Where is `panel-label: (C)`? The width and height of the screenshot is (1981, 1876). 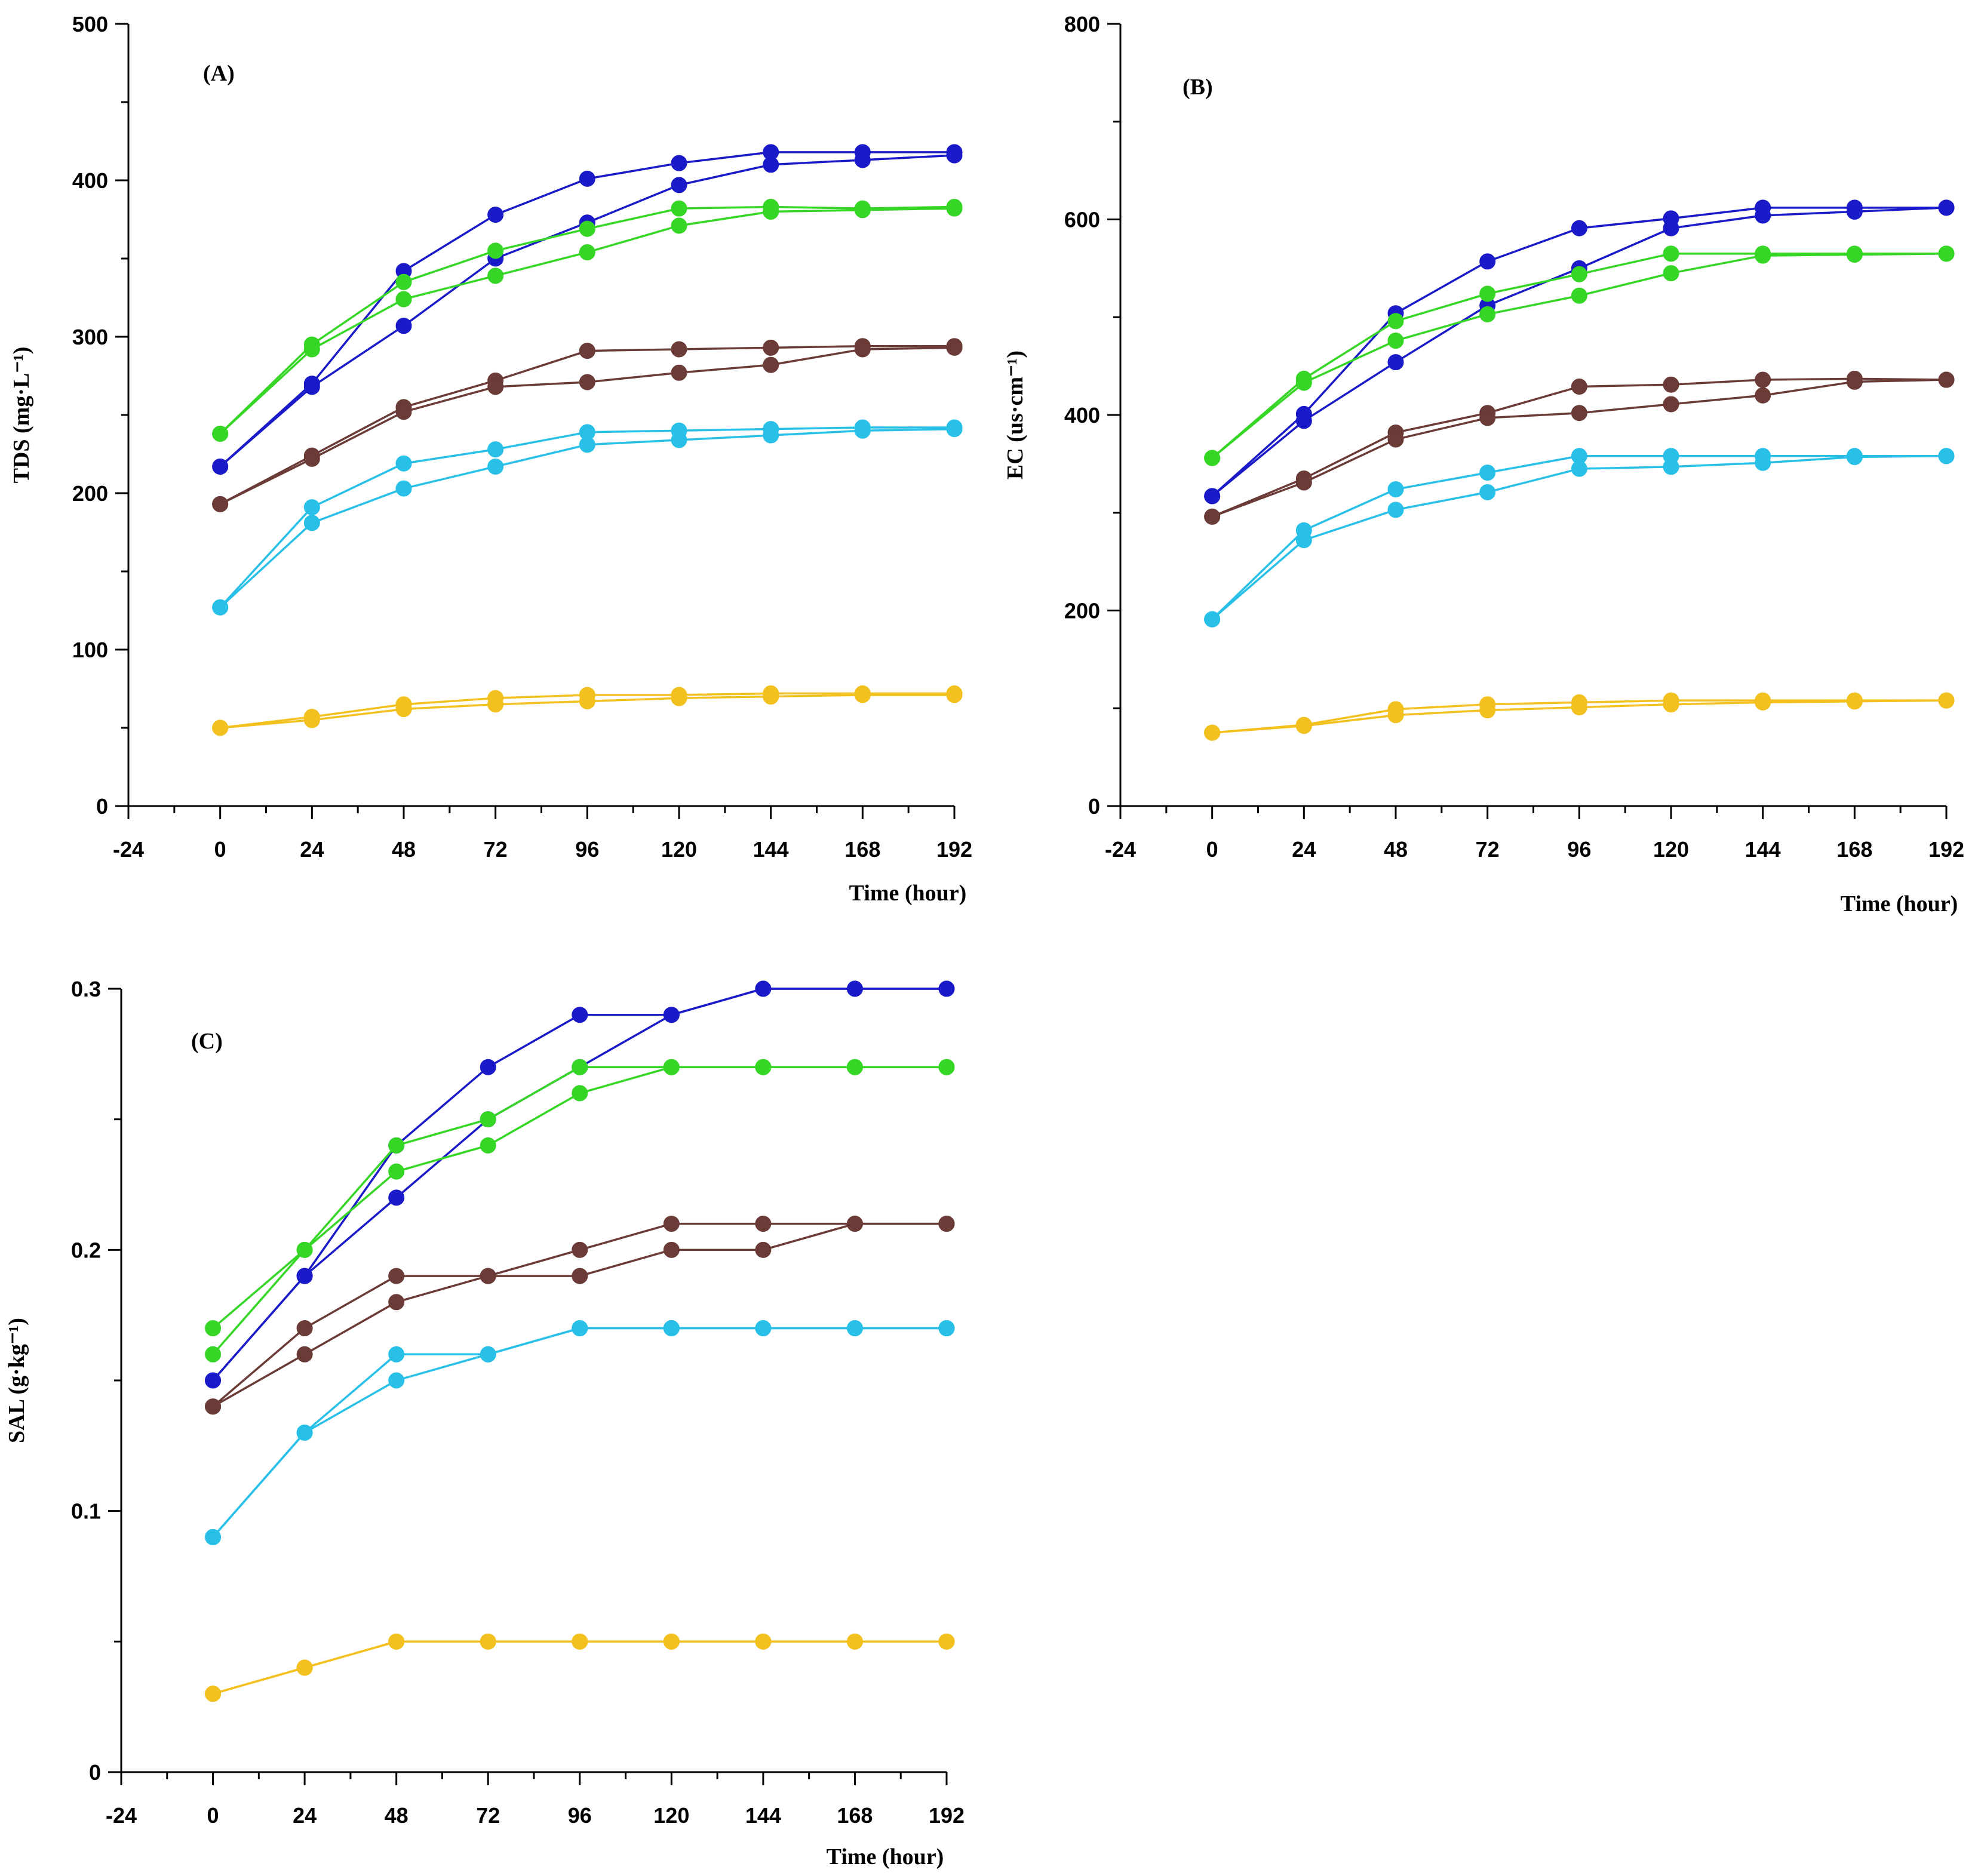
panel-label: (C) is located at coordinates (207, 1041).